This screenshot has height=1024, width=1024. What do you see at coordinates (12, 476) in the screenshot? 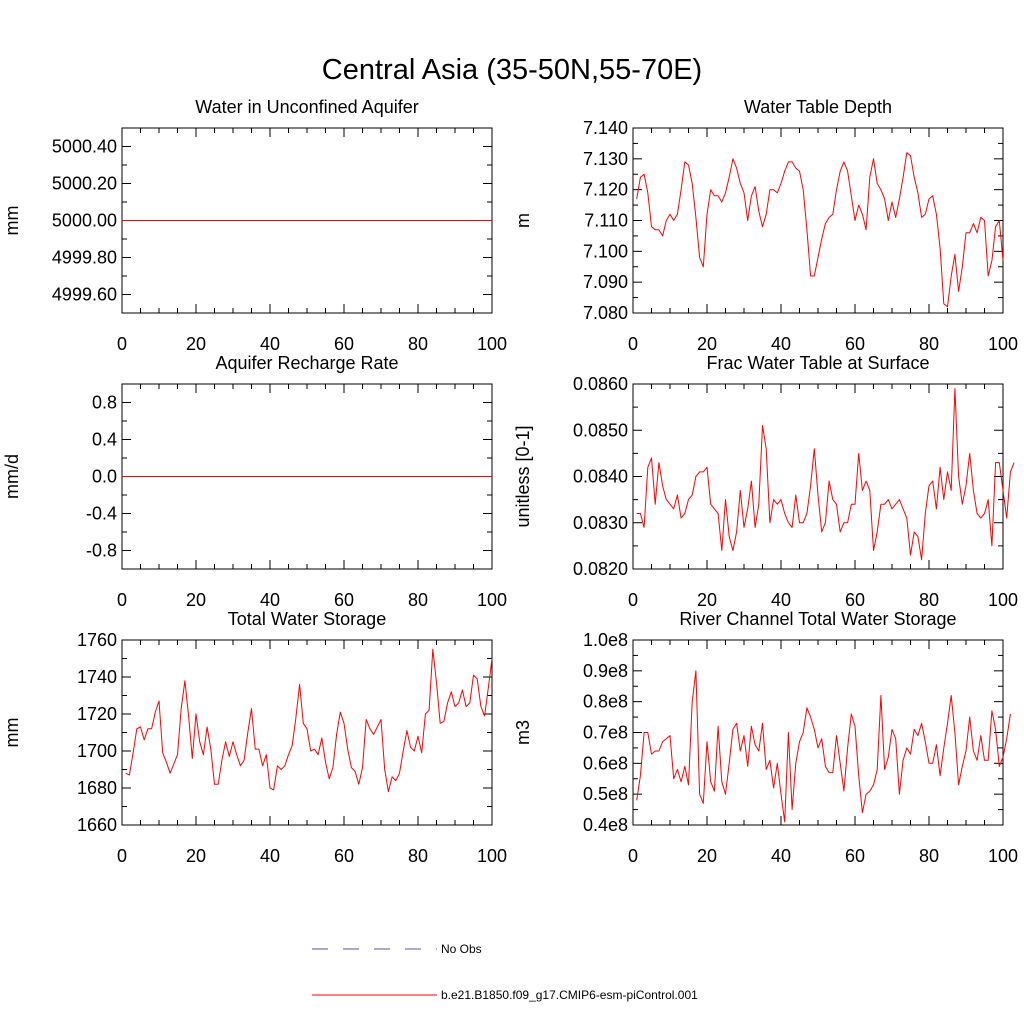
I see `y-axis-label: mm/d` at bounding box center [12, 476].